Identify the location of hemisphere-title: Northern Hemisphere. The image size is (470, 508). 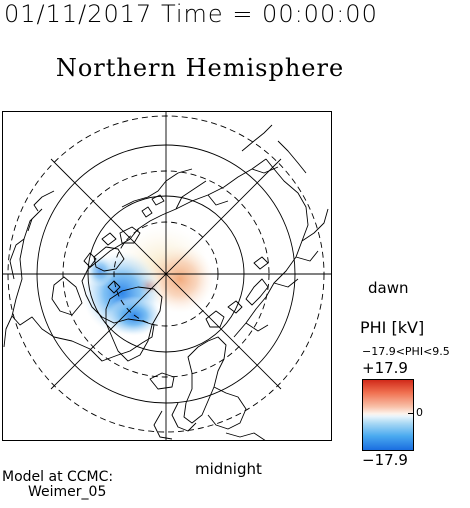
(200, 68).